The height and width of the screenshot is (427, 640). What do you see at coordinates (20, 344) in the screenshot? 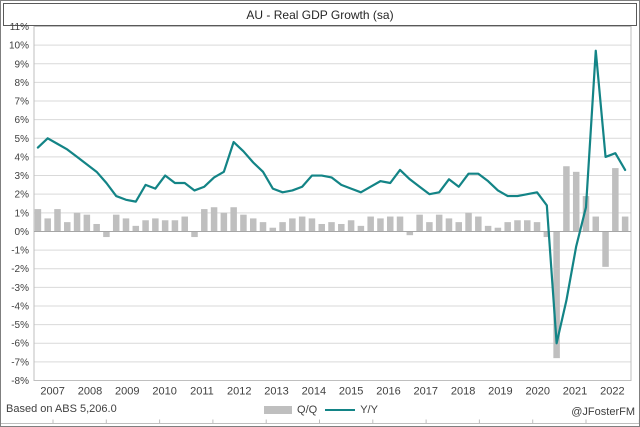
I see `svg-text: -6%` at bounding box center [20, 344].